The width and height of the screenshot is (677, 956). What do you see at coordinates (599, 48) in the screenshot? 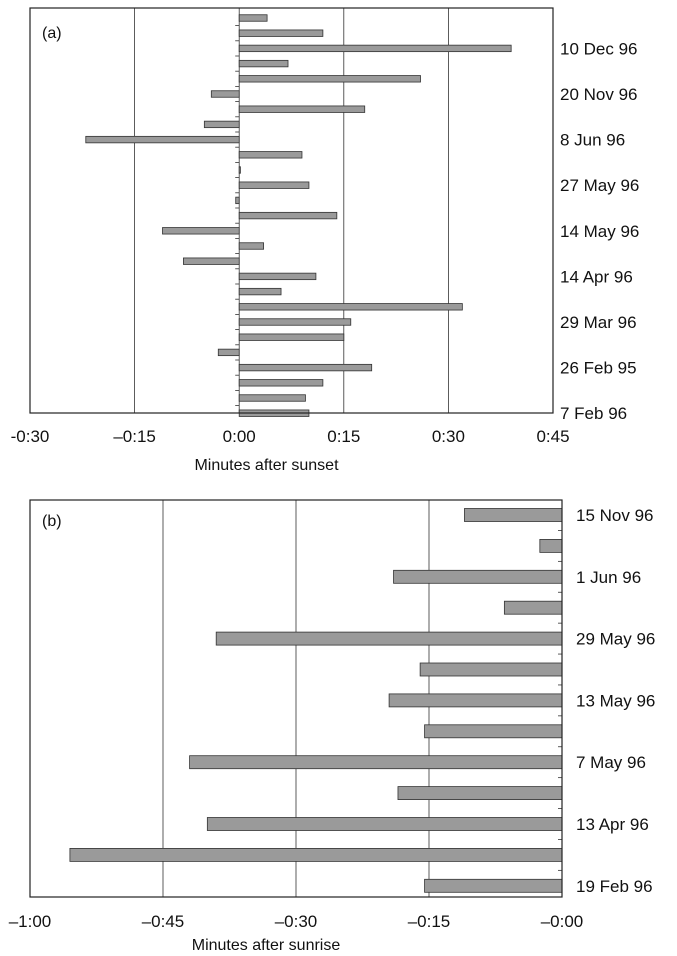
I see `date-label-0: 10 Dec 96` at bounding box center [599, 48].